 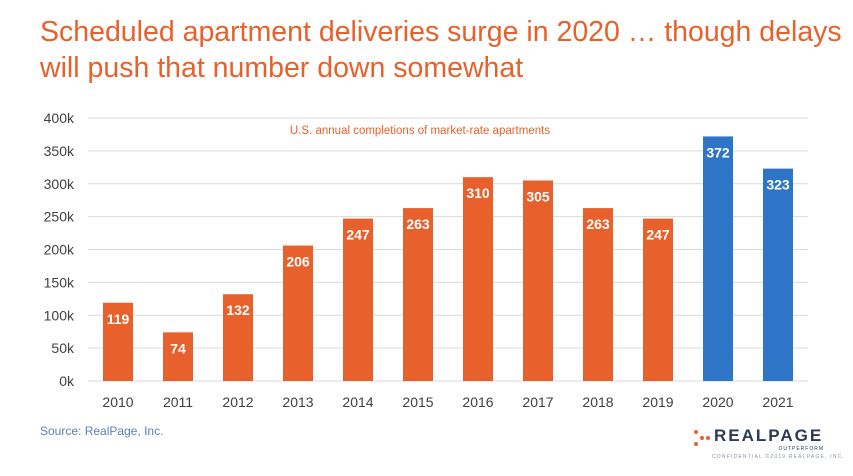 I want to click on x-tick-label: 2015, so click(x=417, y=402).